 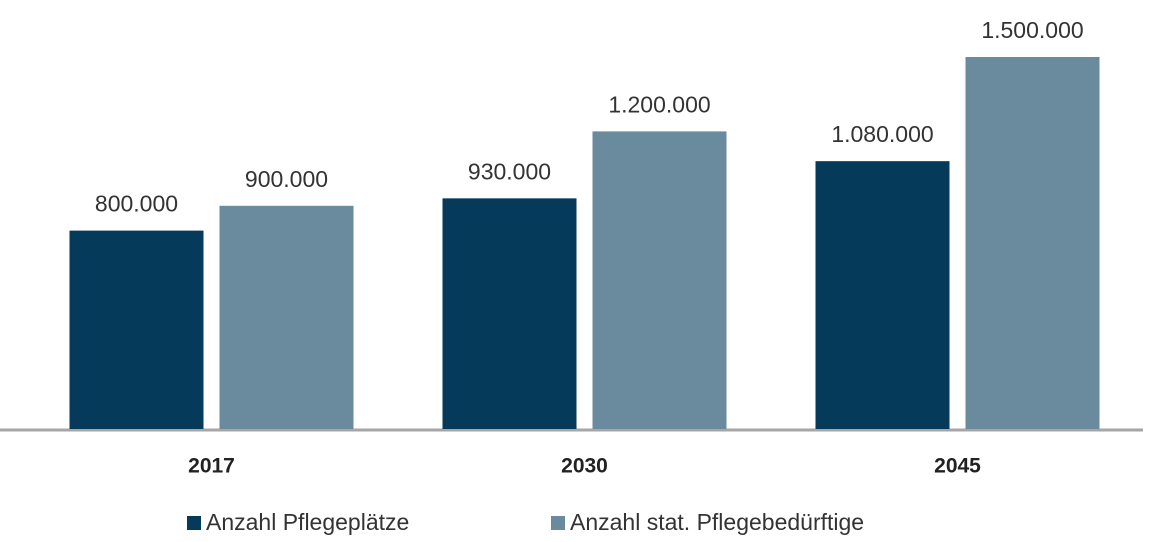 What do you see at coordinates (1032, 30) in the screenshot?
I see `value-label: 1.500.000` at bounding box center [1032, 30].